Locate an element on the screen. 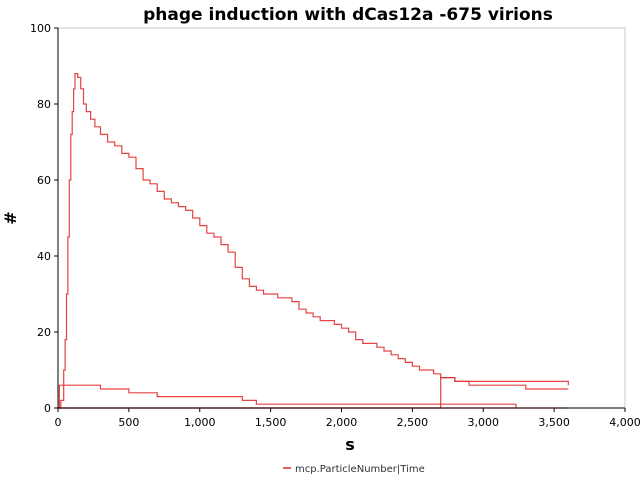  legend-label: mcp.ParticleNumber|Time is located at coordinates (360, 469).